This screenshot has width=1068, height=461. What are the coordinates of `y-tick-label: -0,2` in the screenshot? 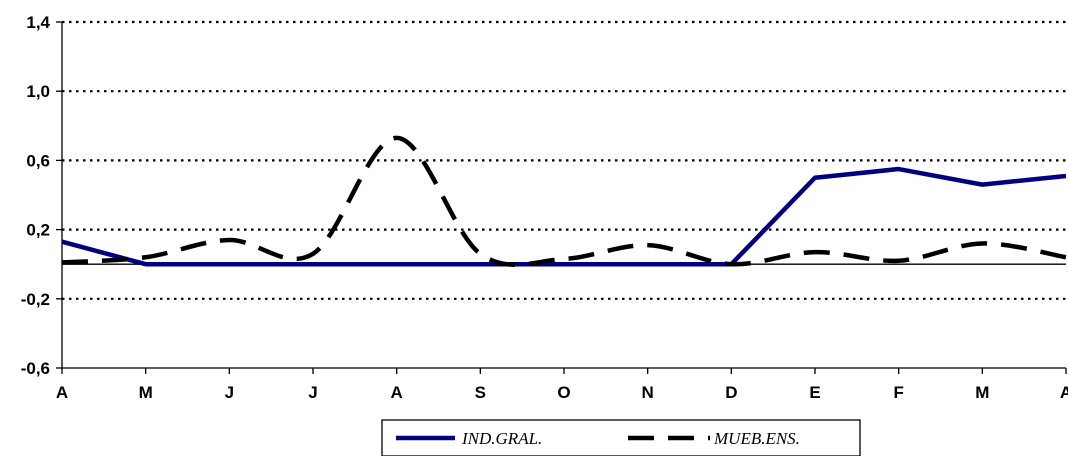 It's located at (35, 299).